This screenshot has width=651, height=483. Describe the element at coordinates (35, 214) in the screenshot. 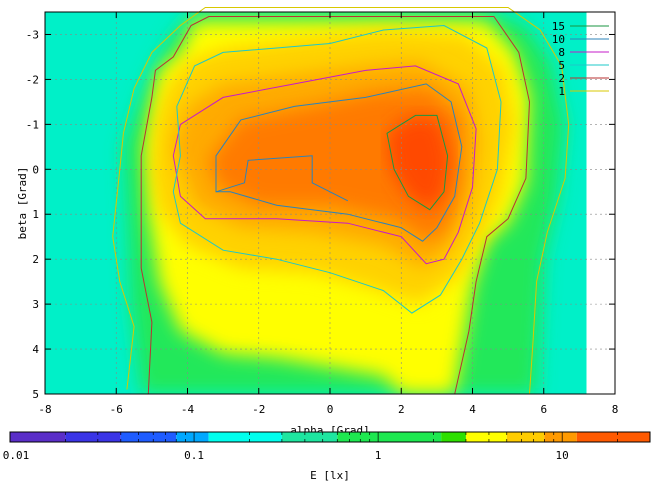

I see `y-tick-label: 1` at that location.